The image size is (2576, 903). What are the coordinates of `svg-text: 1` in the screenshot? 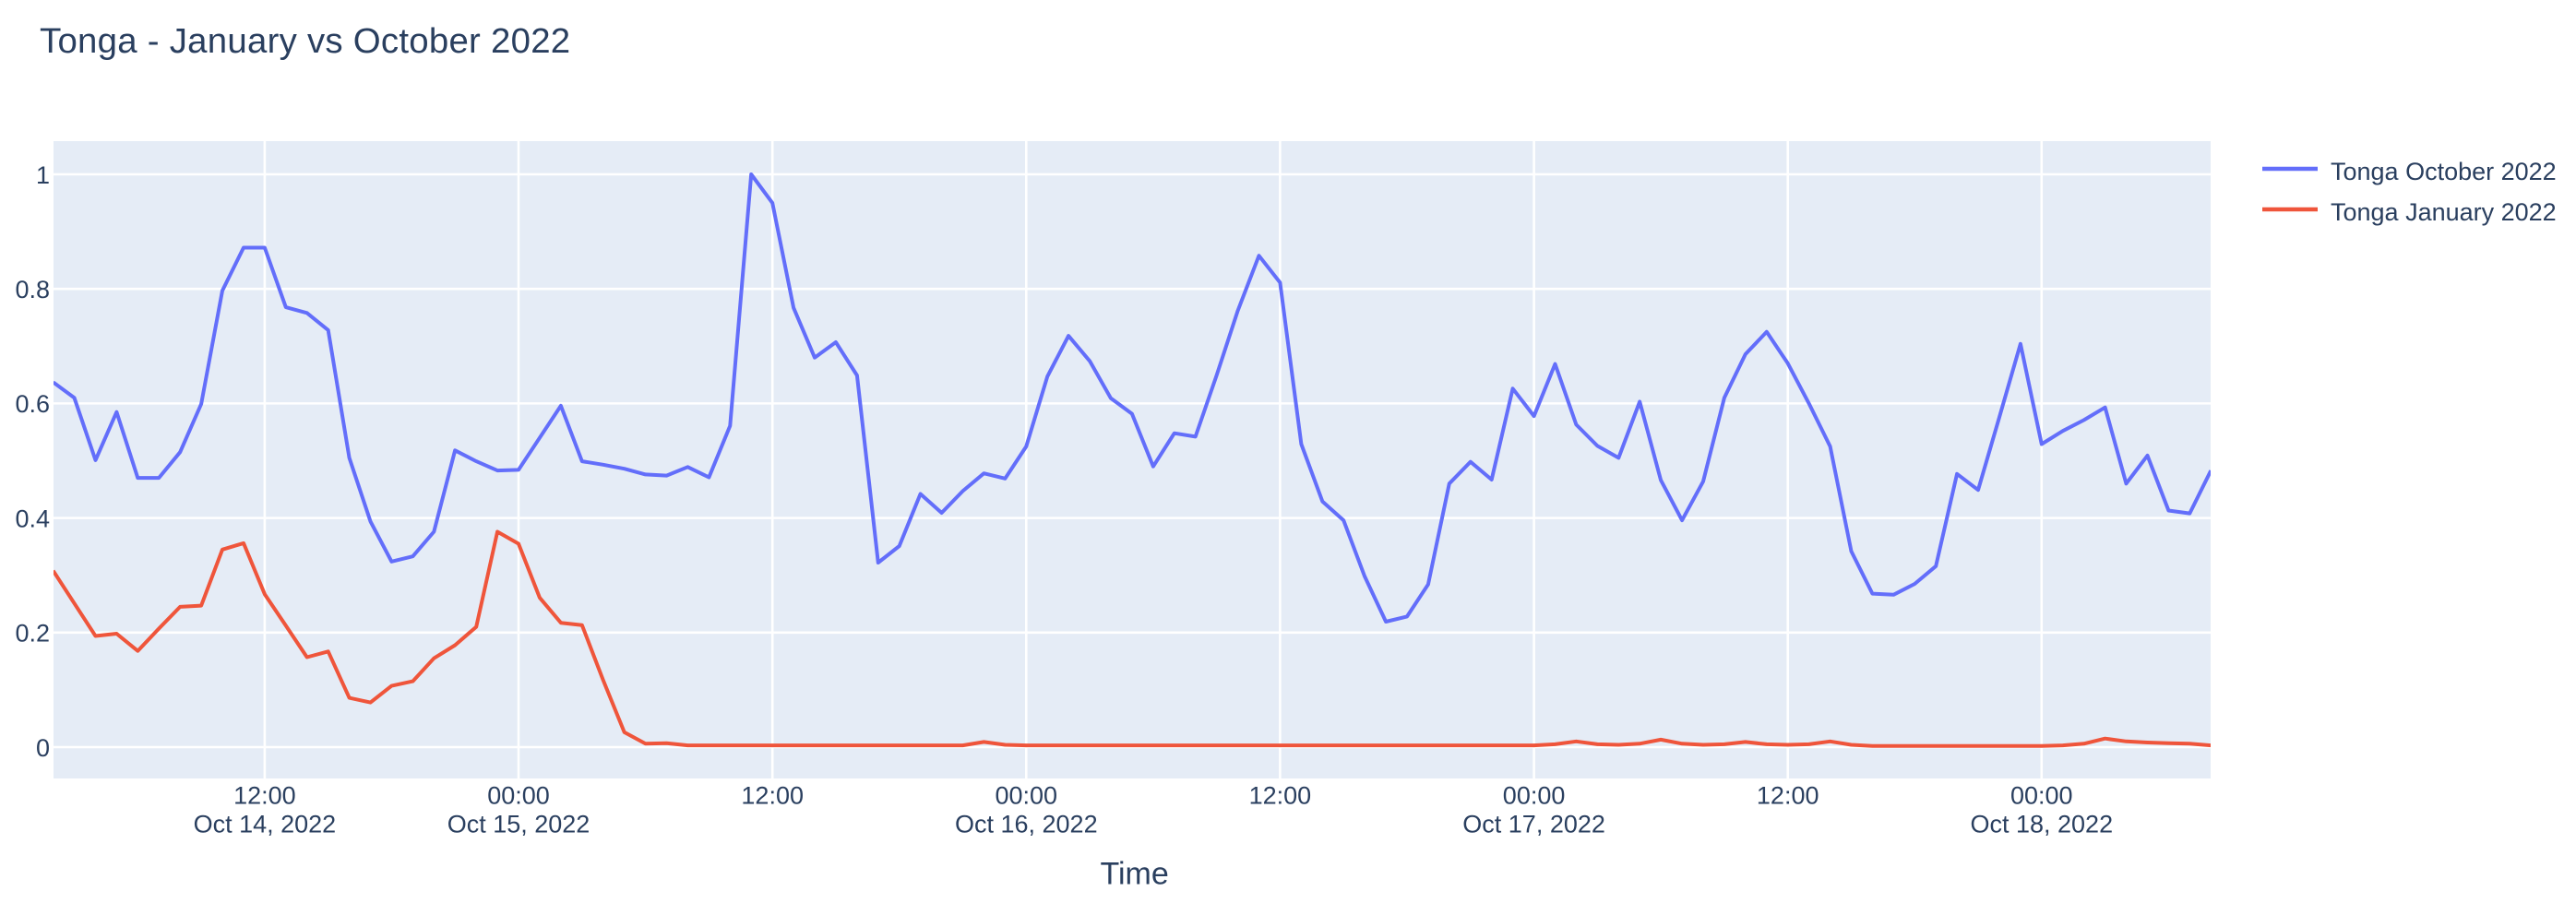 It's located at (43, 175).